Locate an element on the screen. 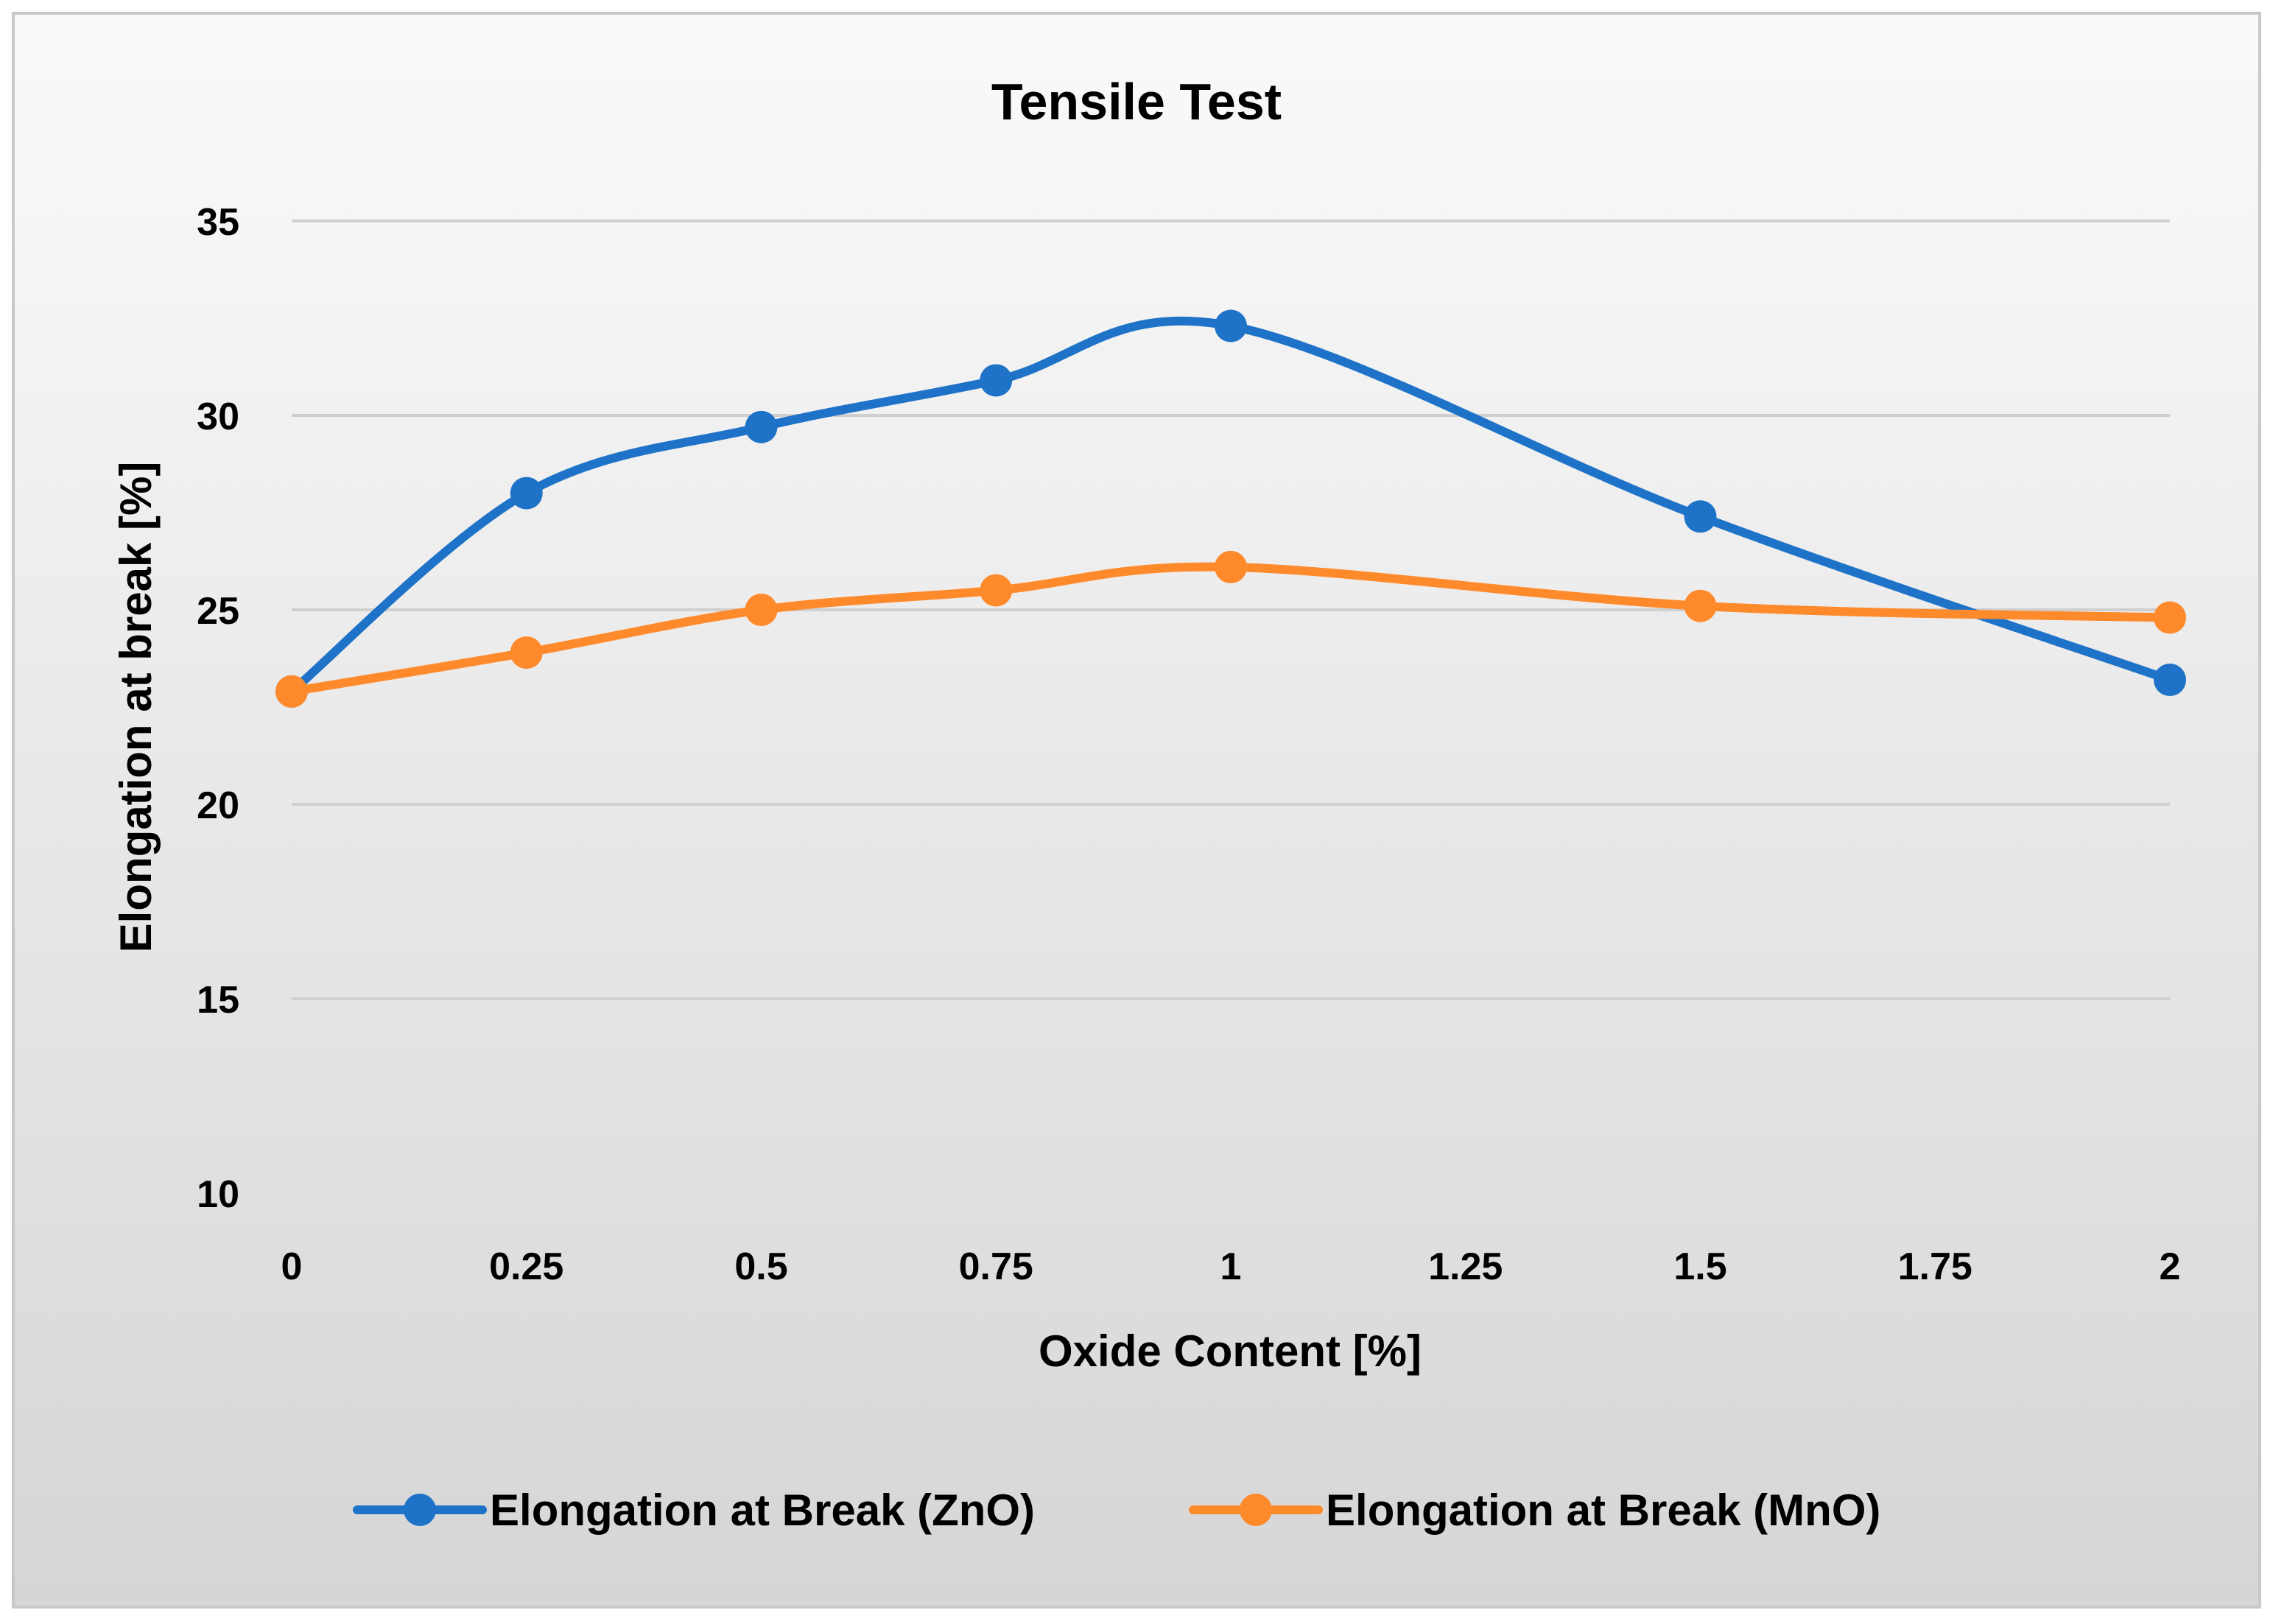 This screenshot has height=1624, width=2273. y-tick-label: 25 is located at coordinates (218, 612).